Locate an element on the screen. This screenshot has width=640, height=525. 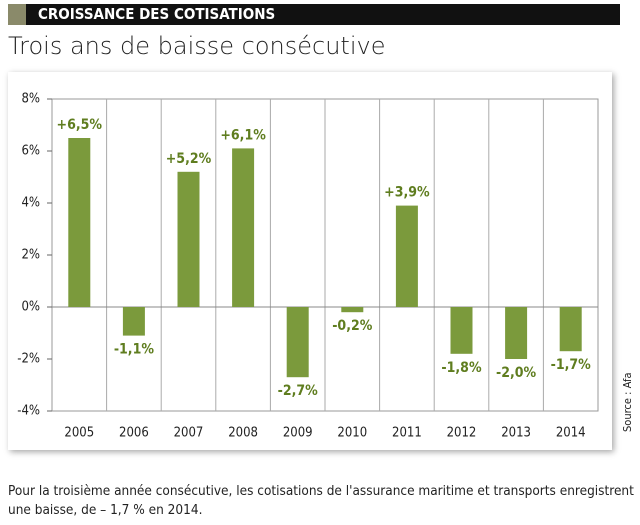
x-tick-label: 2007 is located at coordinates (189, 433).